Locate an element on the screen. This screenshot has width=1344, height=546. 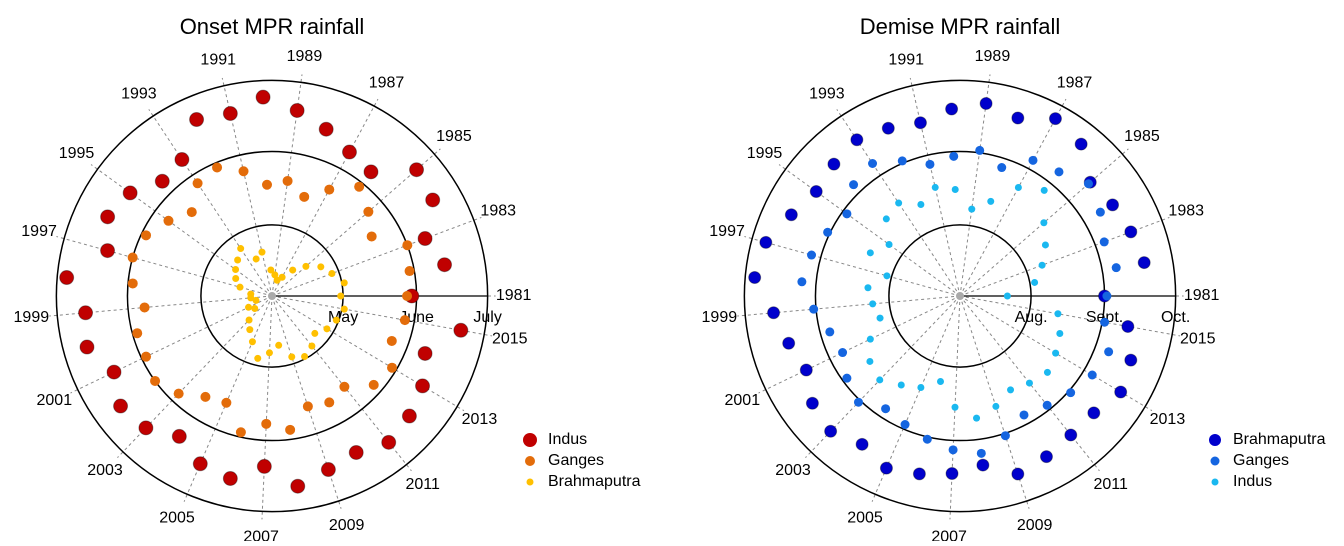
theta-tick-label: 2005 is located at coordinates (865, 517).